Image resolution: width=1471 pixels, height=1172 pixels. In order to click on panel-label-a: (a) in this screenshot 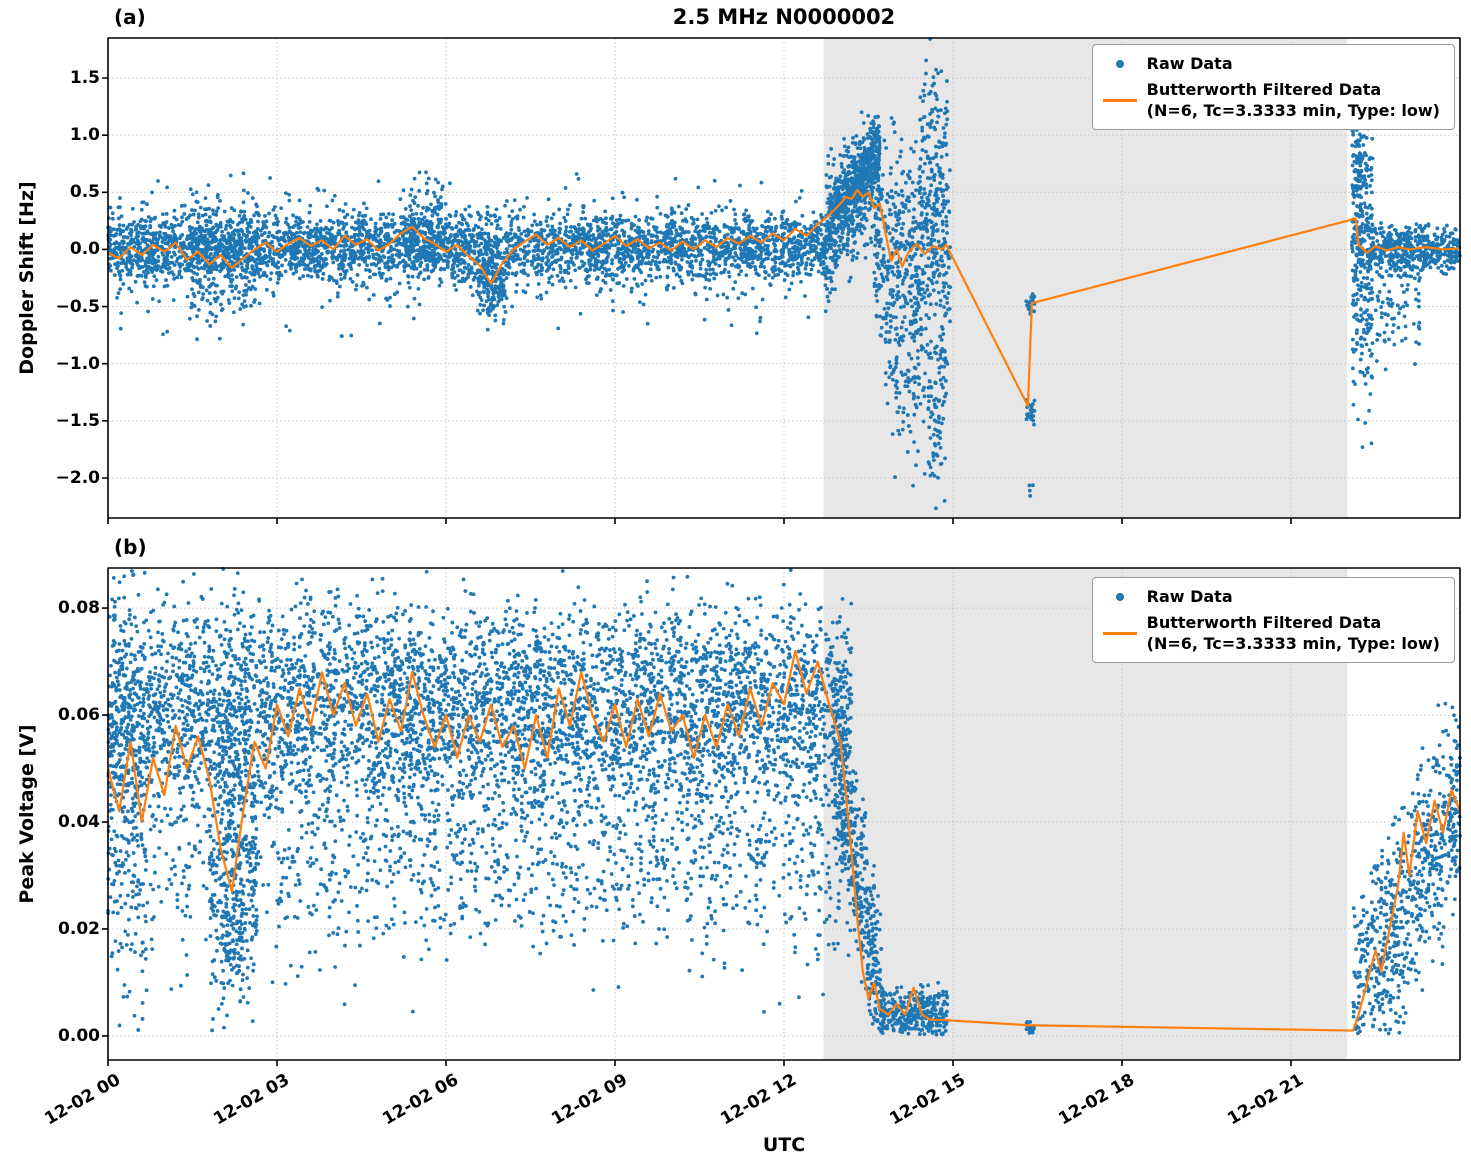, I will do `click(130, 17)`.